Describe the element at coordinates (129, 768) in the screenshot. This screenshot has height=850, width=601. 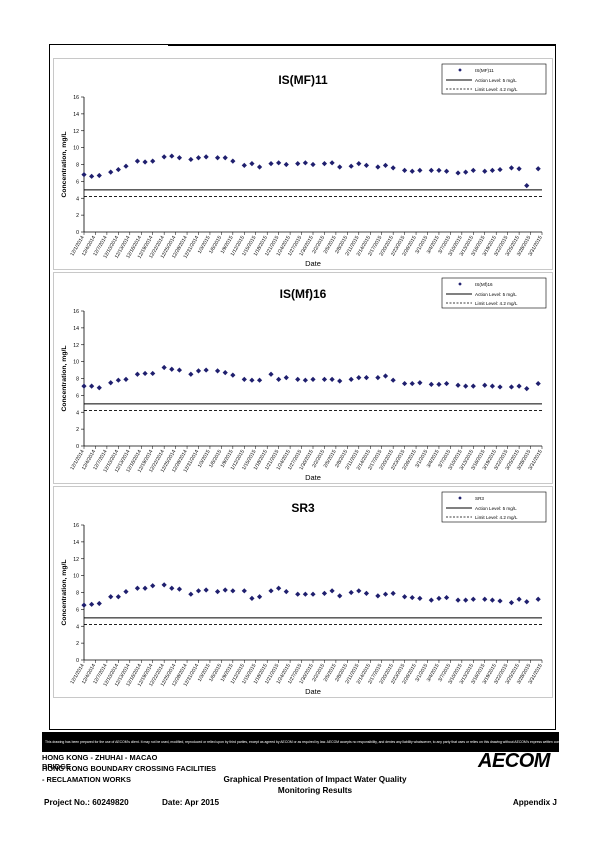
I see `project-name-line2: HONG KONG BOUNDARY CROSSING FACILITIES` at that location.